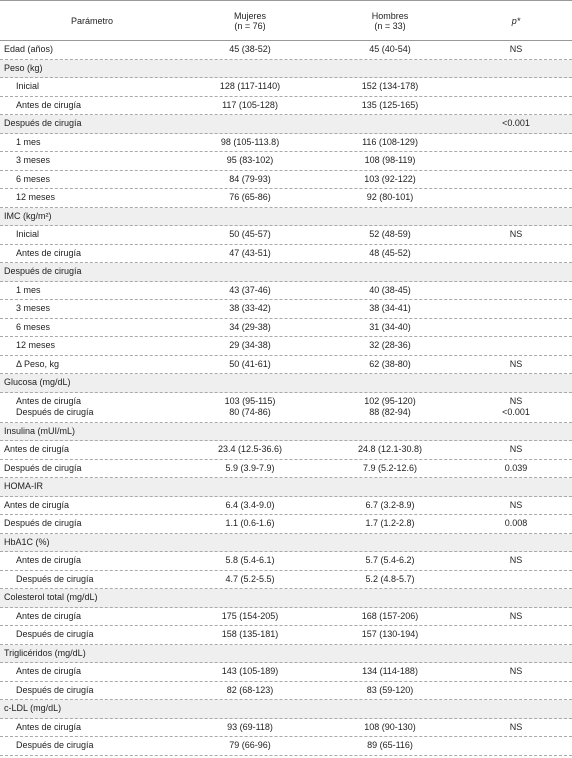 The width and height of the screenshot is (572, 758). I want to click on cell: 32 (28-36), so click(390, 345).